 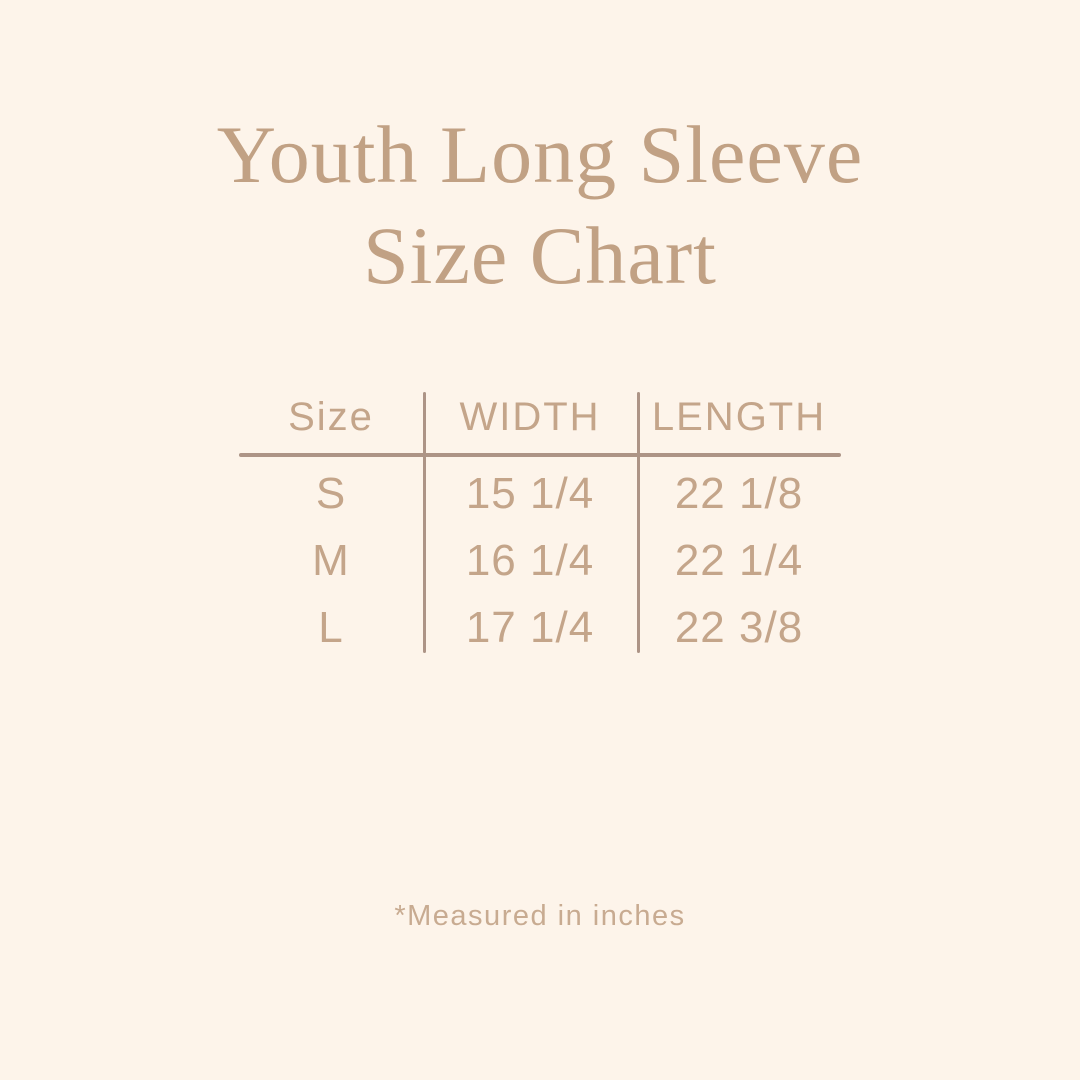 I want to click on measurement-footnote: *Measured in inches, so click(x=540, y=916).